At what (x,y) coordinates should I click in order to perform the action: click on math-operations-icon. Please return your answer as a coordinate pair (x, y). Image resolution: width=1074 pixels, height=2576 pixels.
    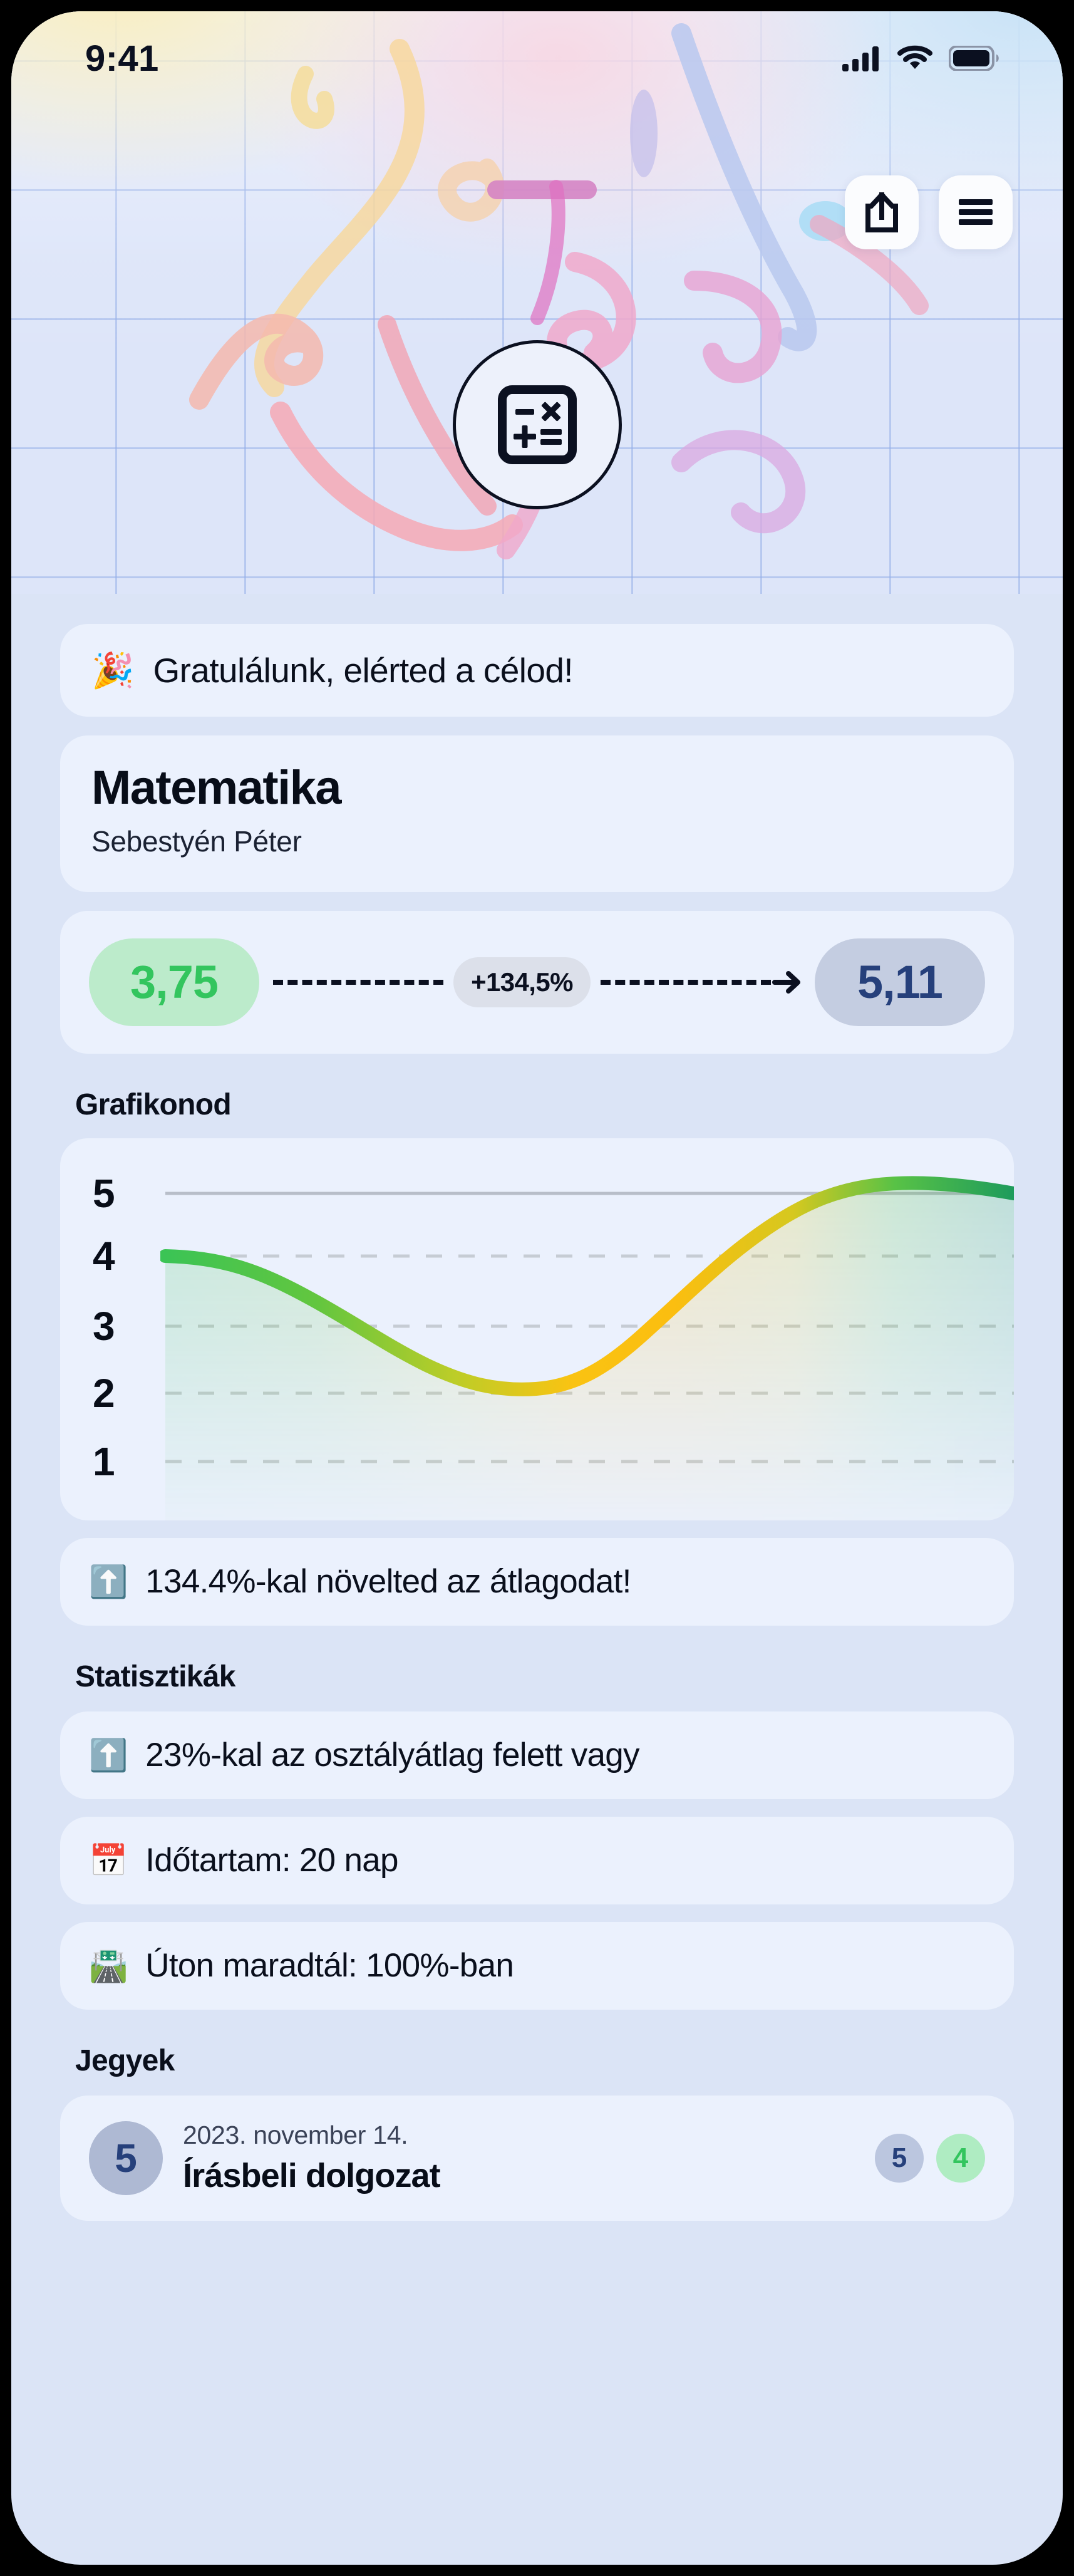
    Looking at the image, I should click on (537, 424).